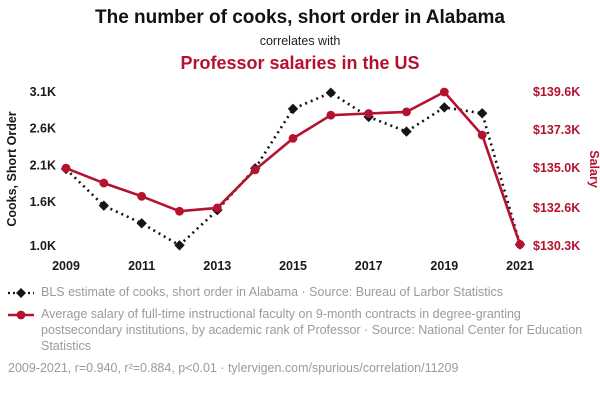  I want to click on svg-text: $137.3K, so click(556, 130).